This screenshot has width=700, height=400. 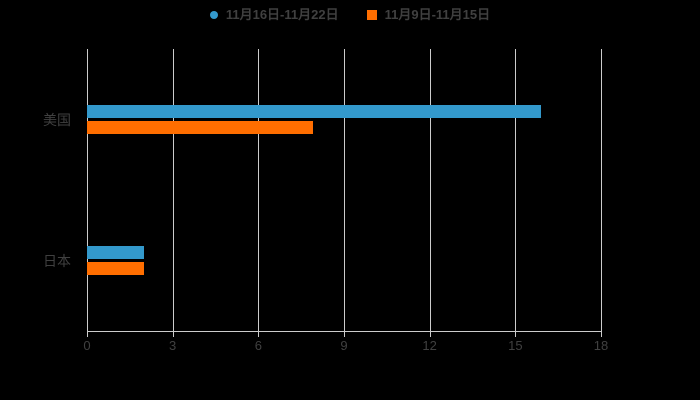 I want to click on chart-legend: 11月16日-11月22日 11月9日-11月15日, so click(x=350, y=14).